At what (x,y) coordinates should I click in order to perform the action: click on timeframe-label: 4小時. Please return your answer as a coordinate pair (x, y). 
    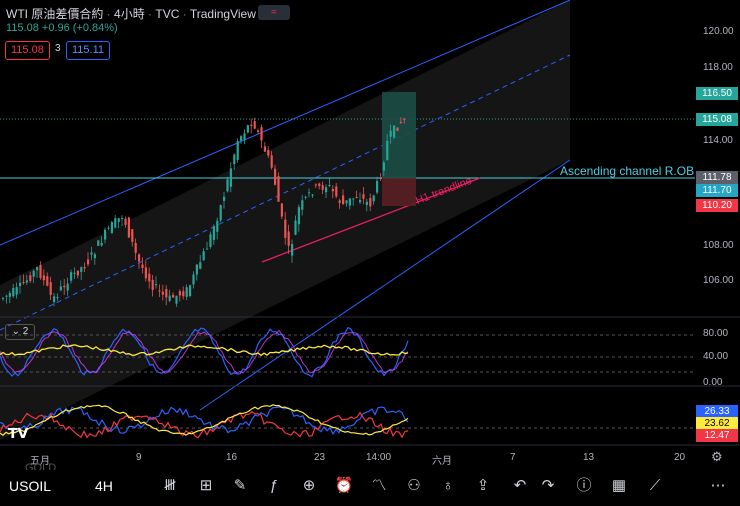
    Looking at the image, I should click on (129, 14).